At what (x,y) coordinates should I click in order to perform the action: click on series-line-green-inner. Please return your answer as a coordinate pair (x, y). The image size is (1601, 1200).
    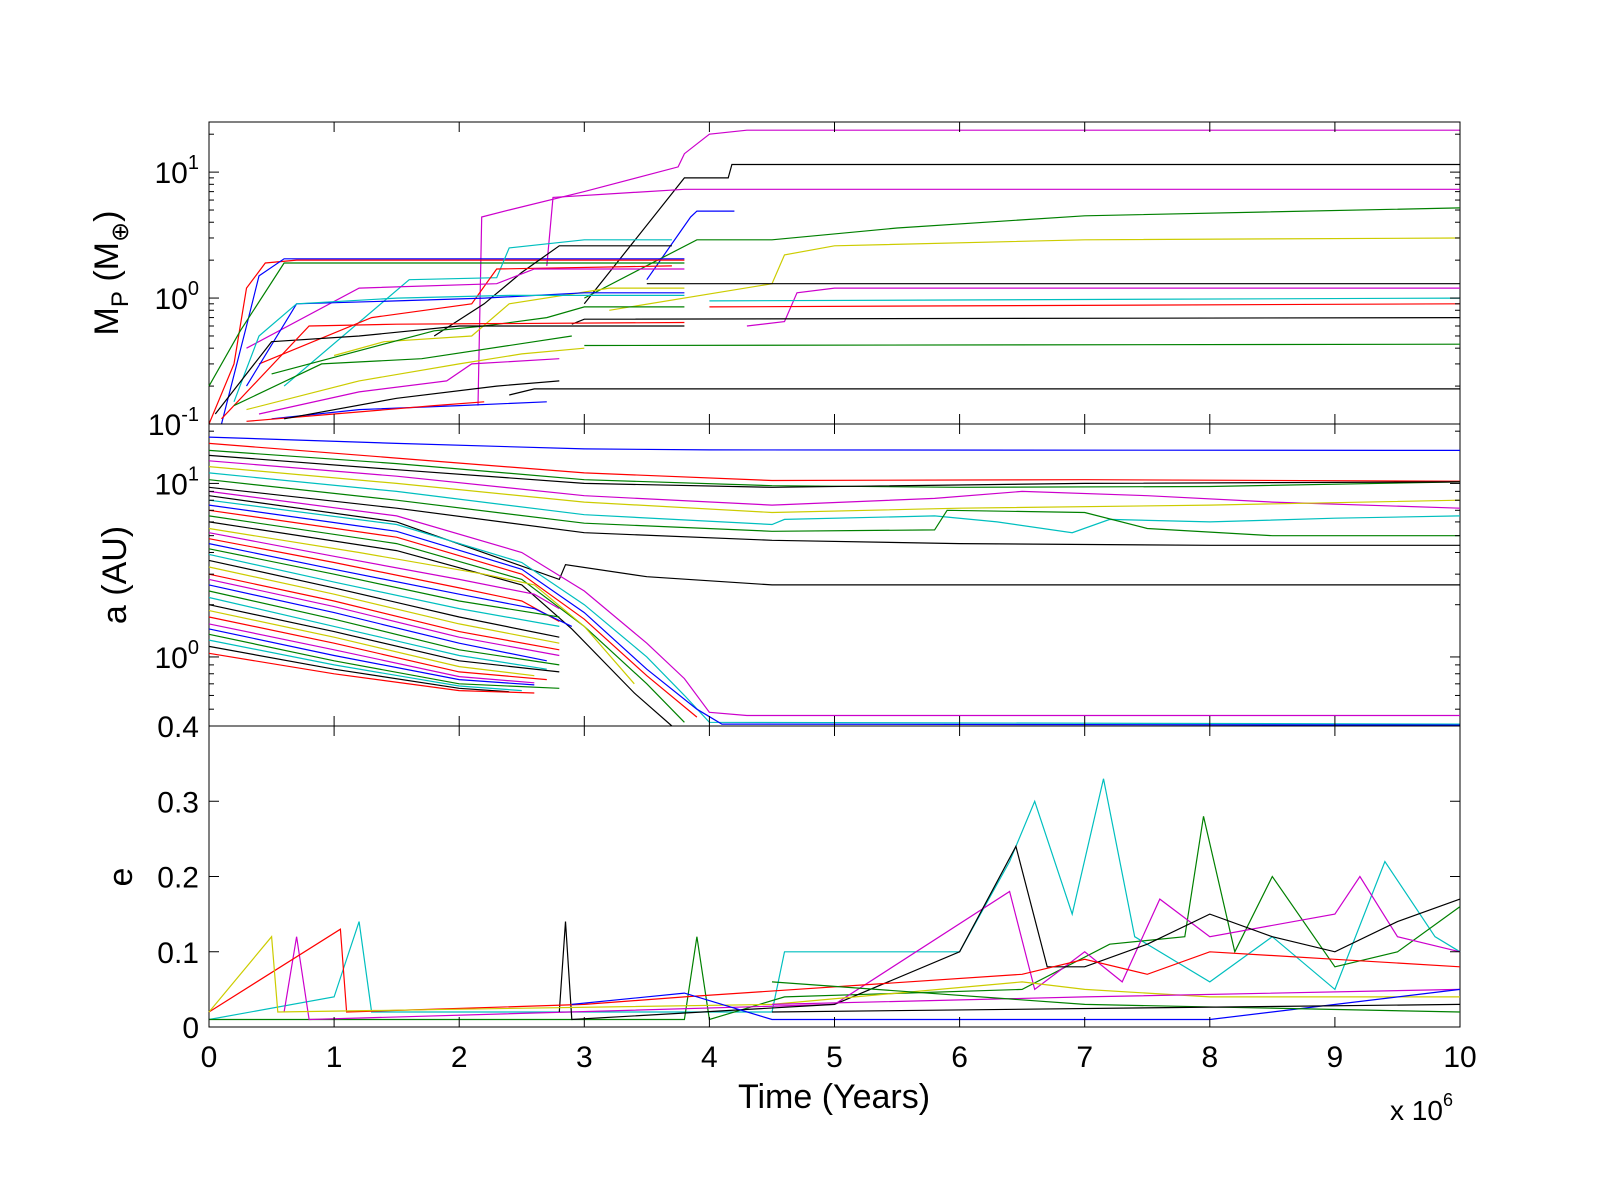
    Looking at the image, I should click on (446, 619).